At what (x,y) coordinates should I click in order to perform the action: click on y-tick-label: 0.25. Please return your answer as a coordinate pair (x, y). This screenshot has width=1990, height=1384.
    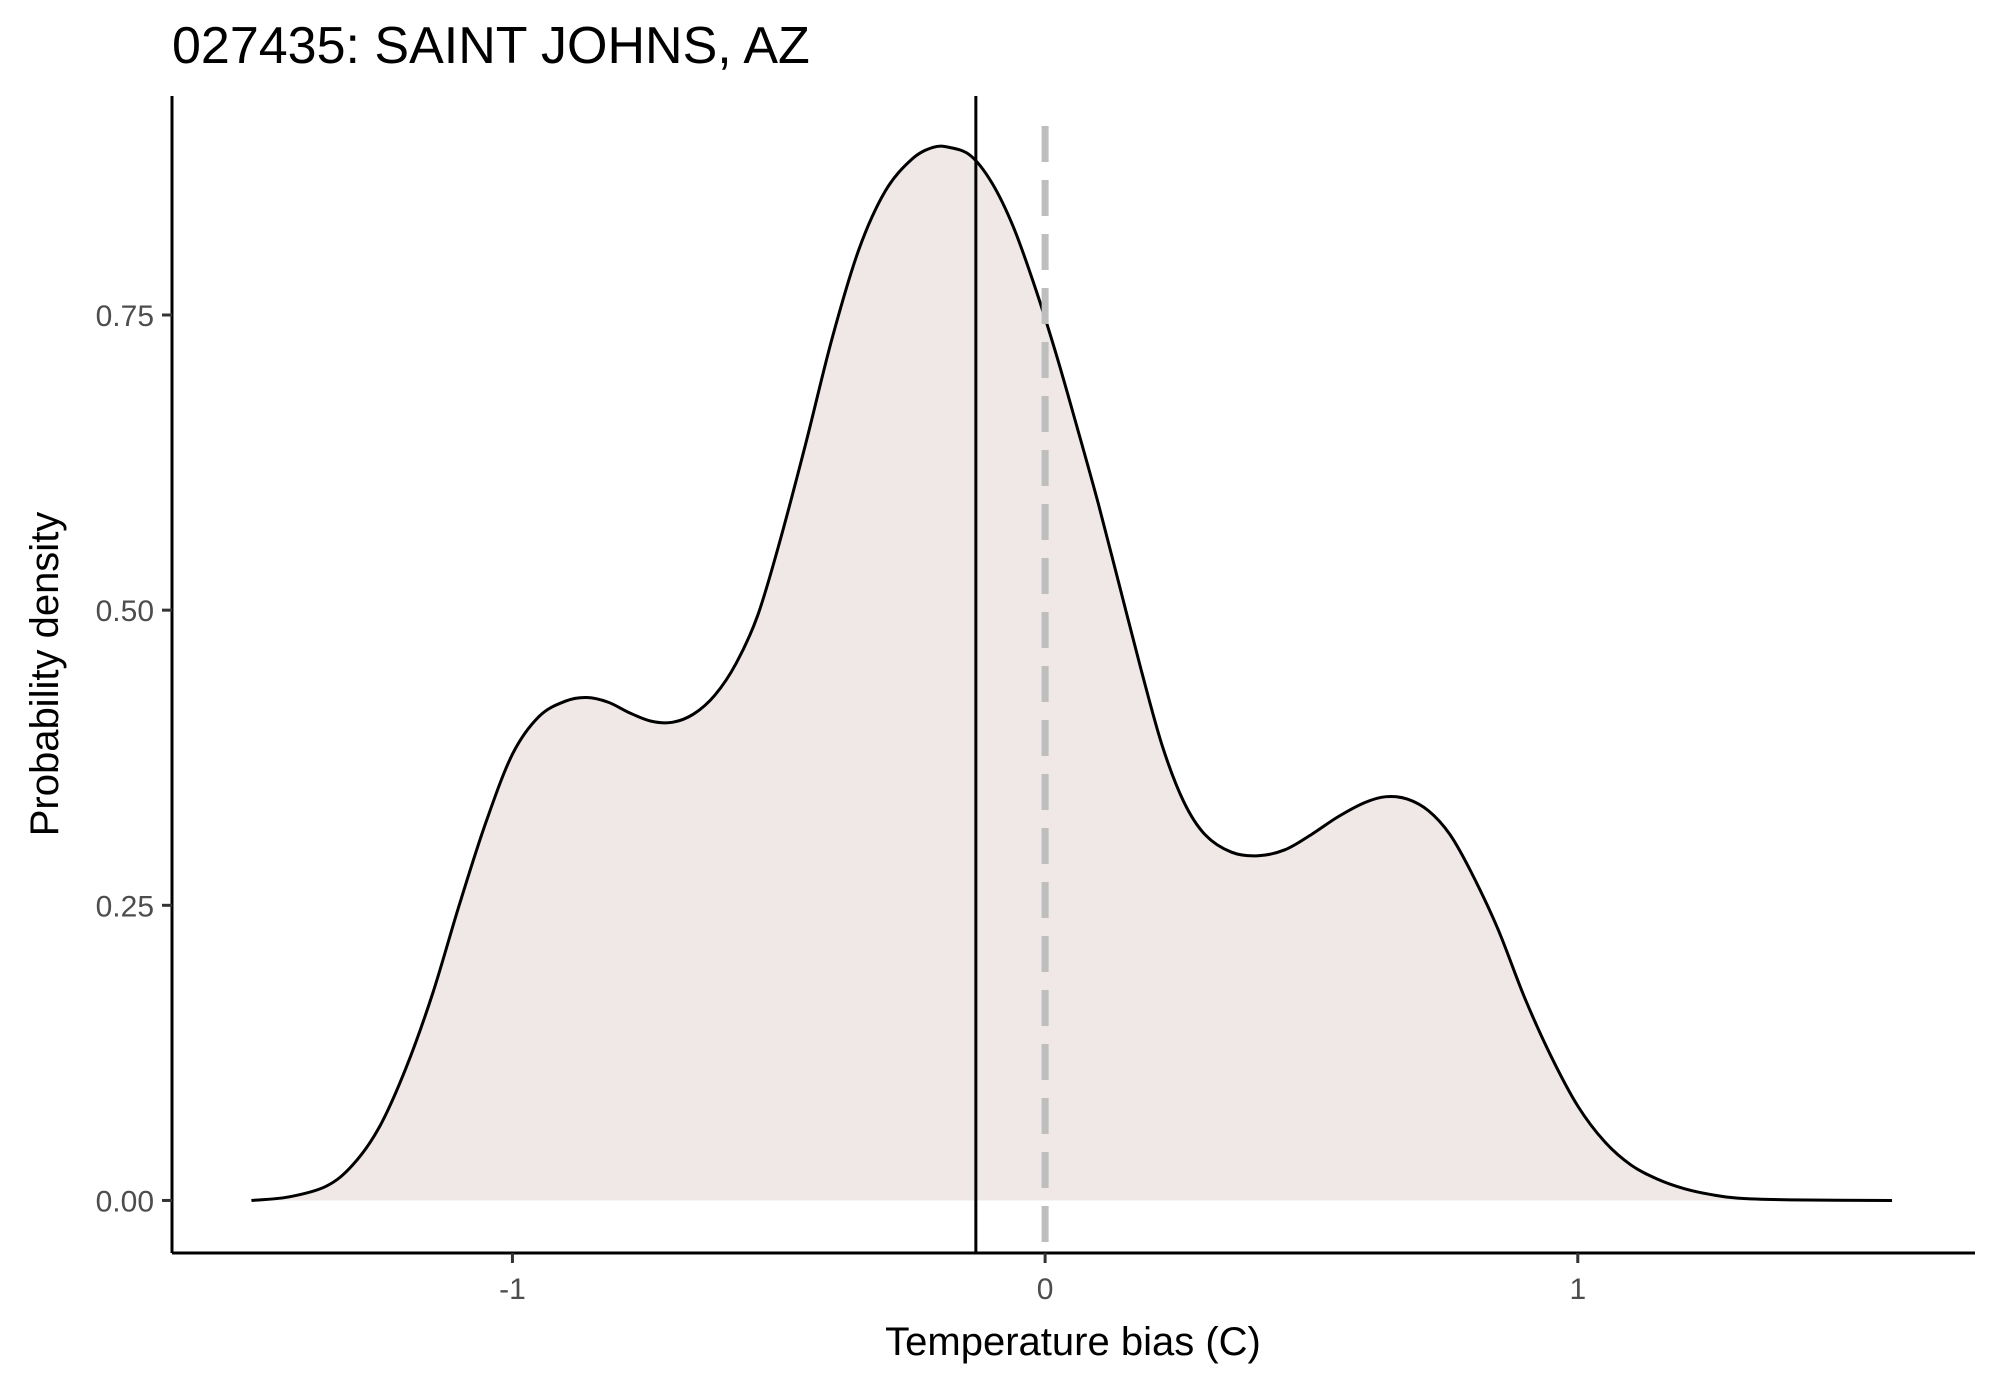
    Looking at the image, I should click on (125, 906).